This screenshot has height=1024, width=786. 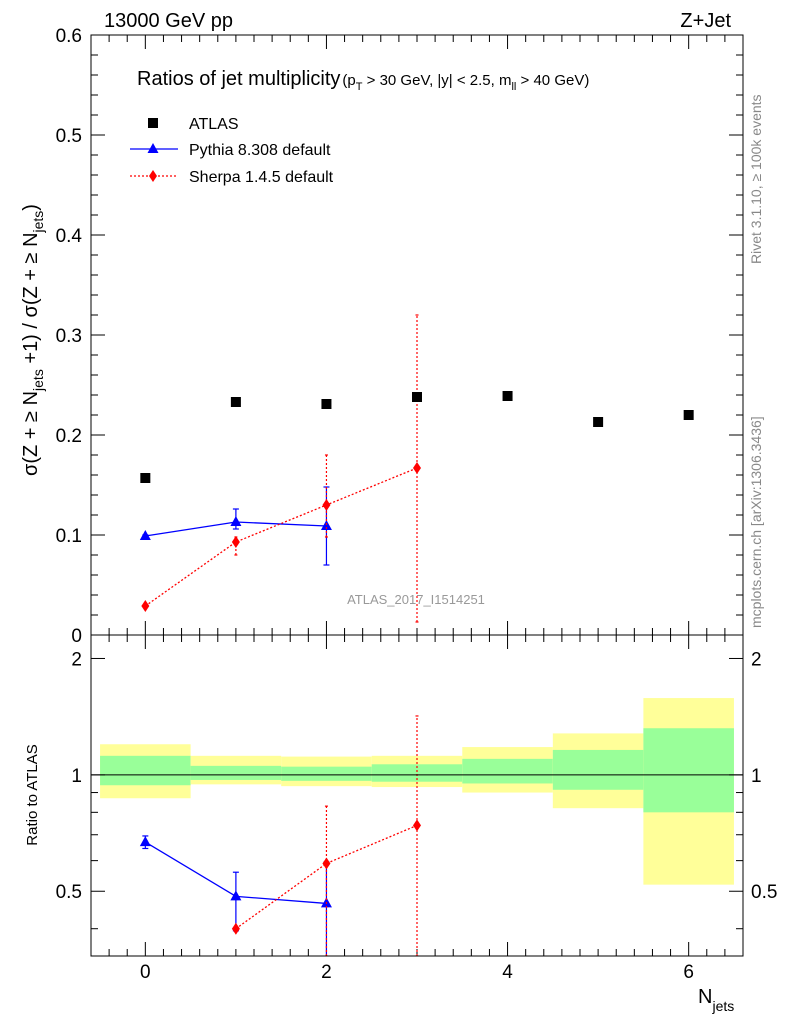 I want to click on rivet-label: Rivet 3.1.10, ≥ 100k events, so click(x=756, y=179).